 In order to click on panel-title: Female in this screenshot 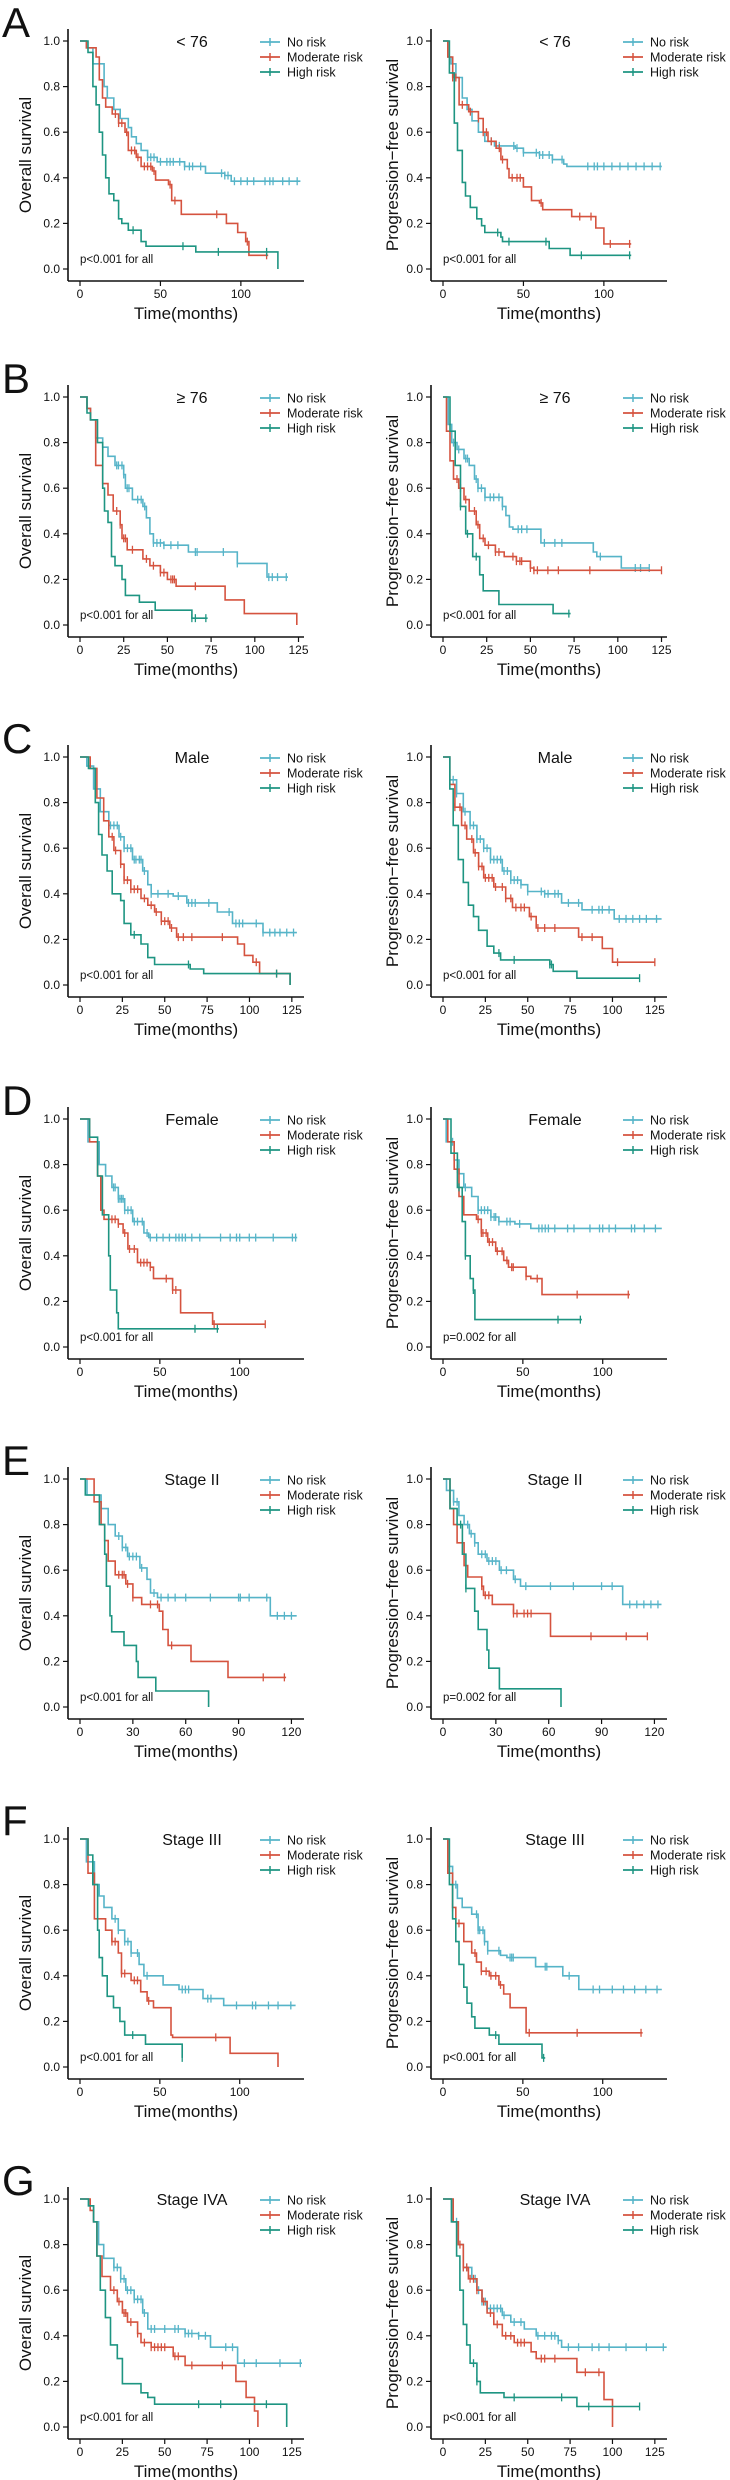, I will do `click(554, 1120)`.